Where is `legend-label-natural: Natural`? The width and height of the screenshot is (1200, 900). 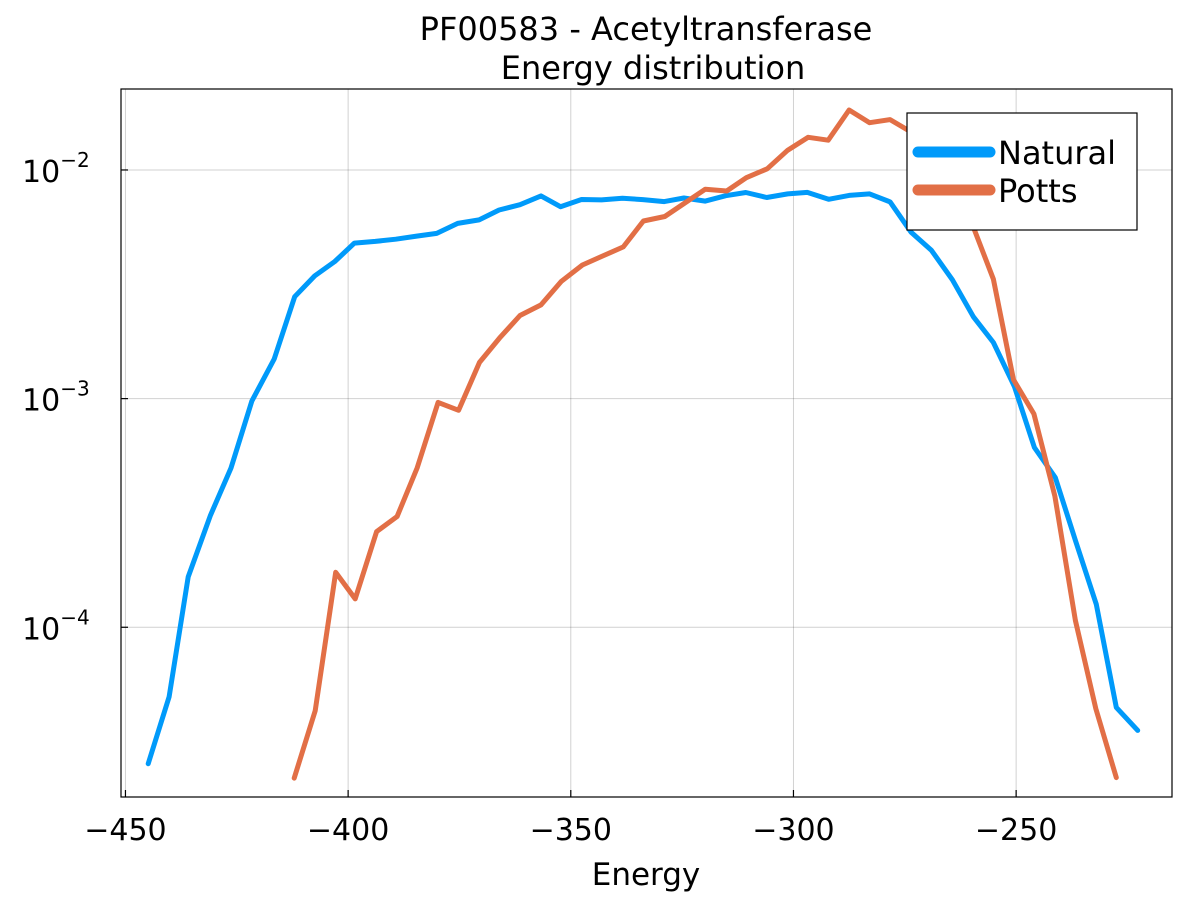 legend-label-natural: Natural is located at coordinates (1057, 153).